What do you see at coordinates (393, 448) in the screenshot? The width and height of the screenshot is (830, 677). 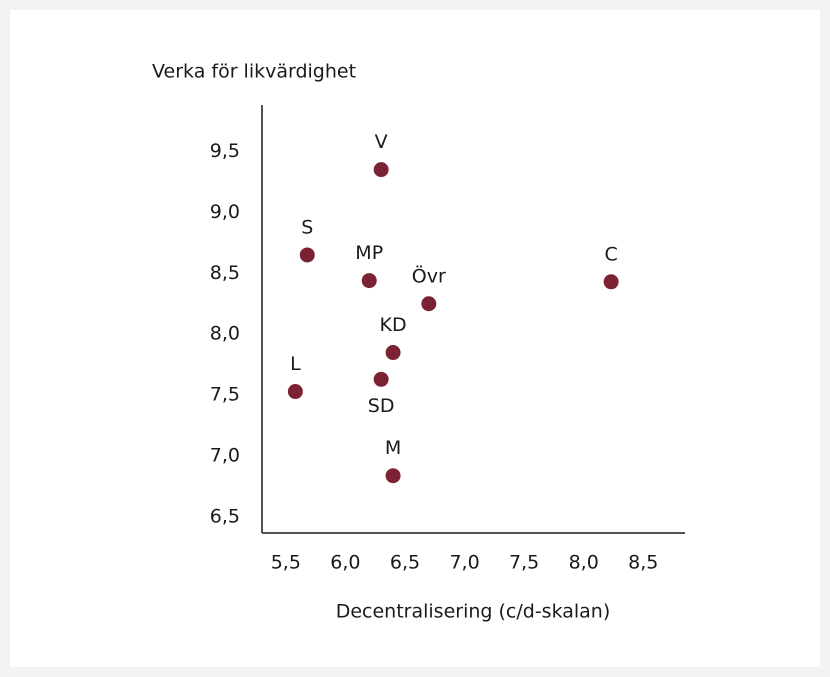 I see `point-label: M` at bounding box center [393, 448].